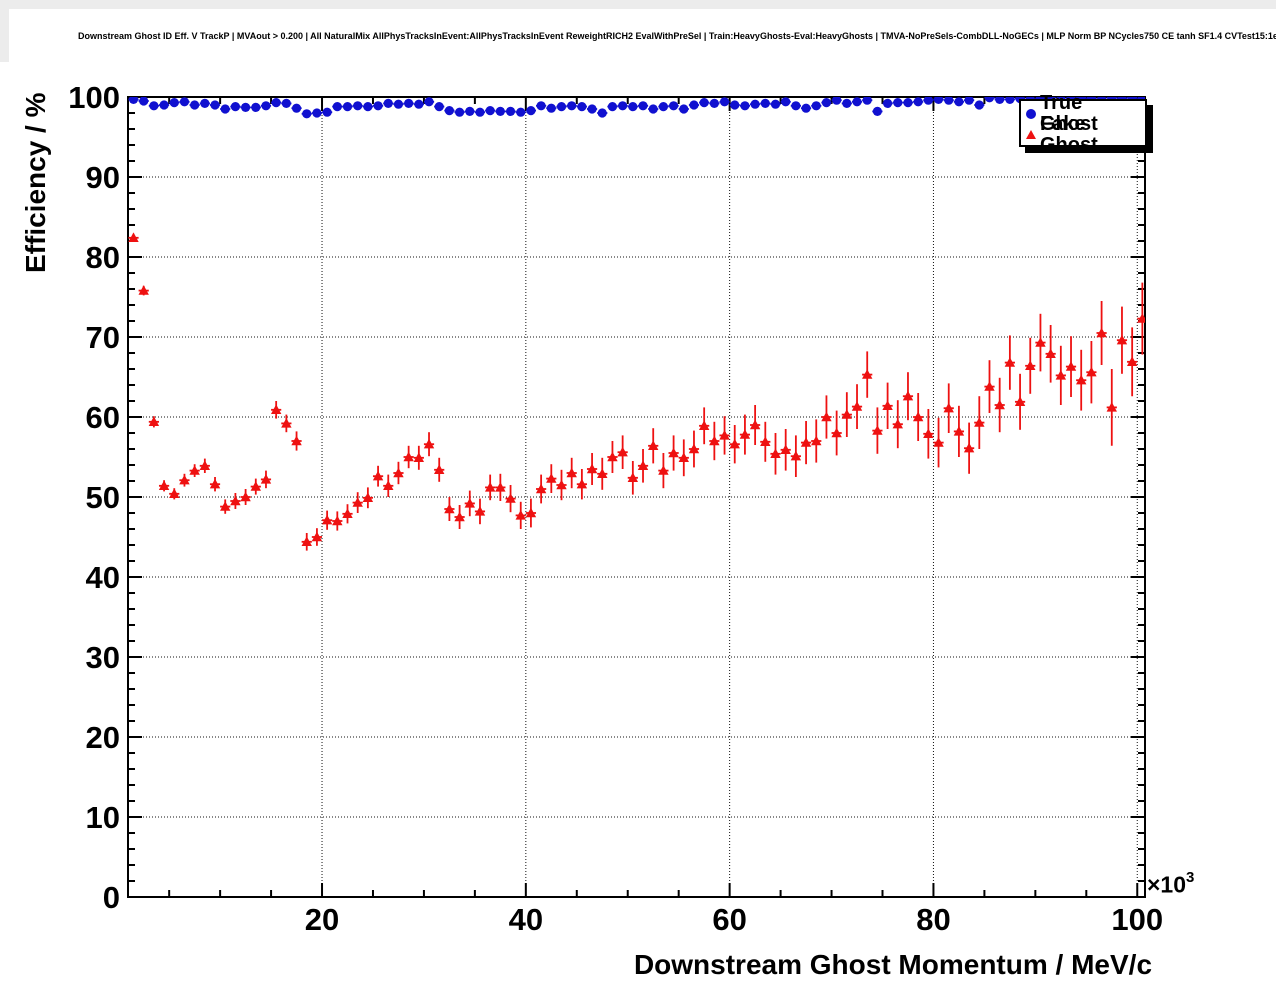 Image resolution: width=1276 pixels, height=996 pixels. I want to click on legend-entry-true-ghost: True Ghost, so click(1085, 113).